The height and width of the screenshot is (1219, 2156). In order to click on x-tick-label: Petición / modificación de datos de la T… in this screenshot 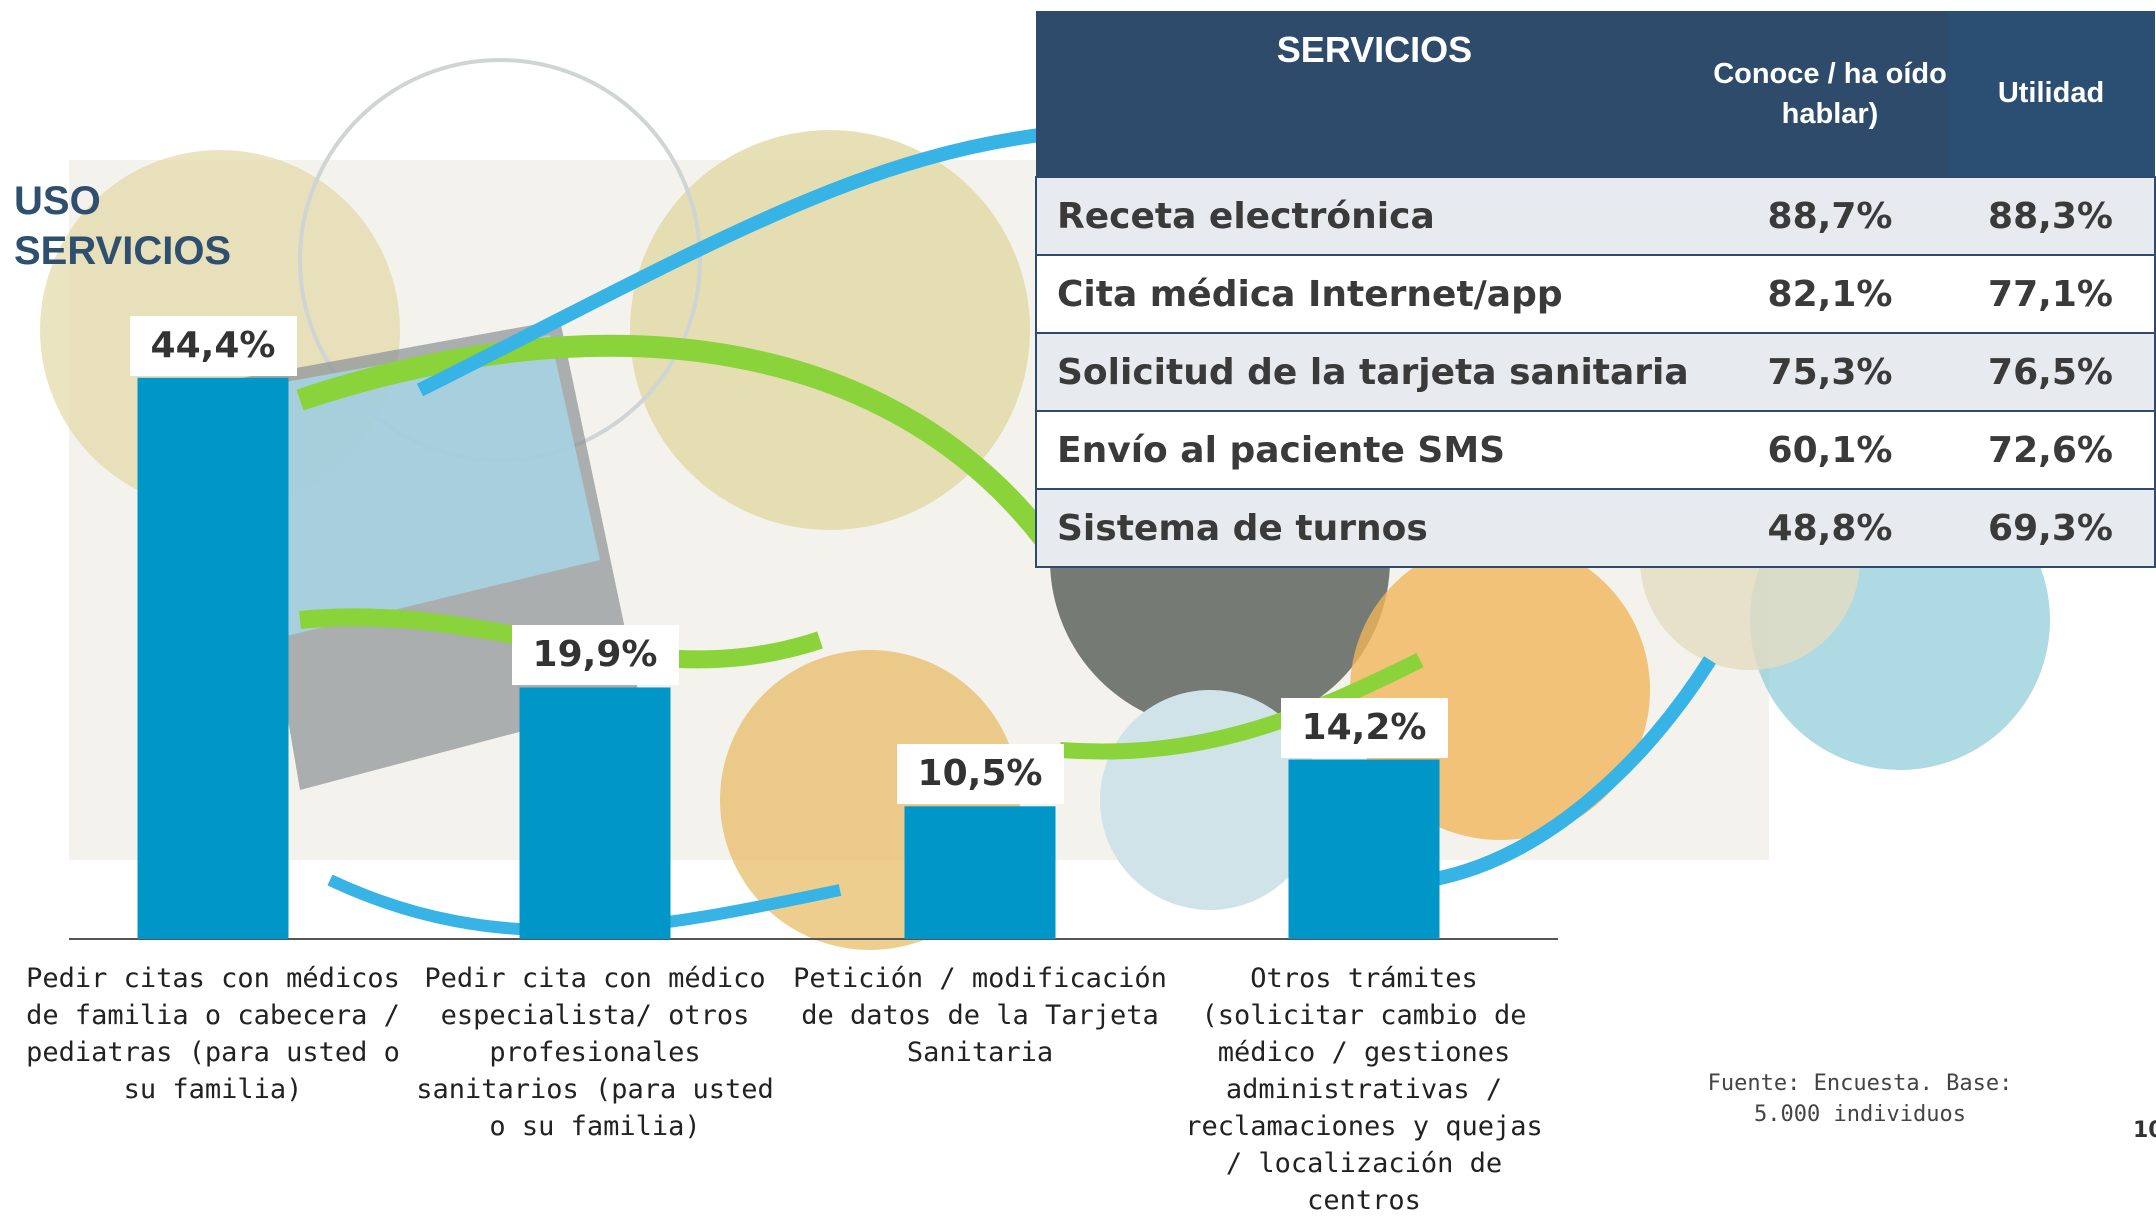, I will do `click(980, 1015)`.